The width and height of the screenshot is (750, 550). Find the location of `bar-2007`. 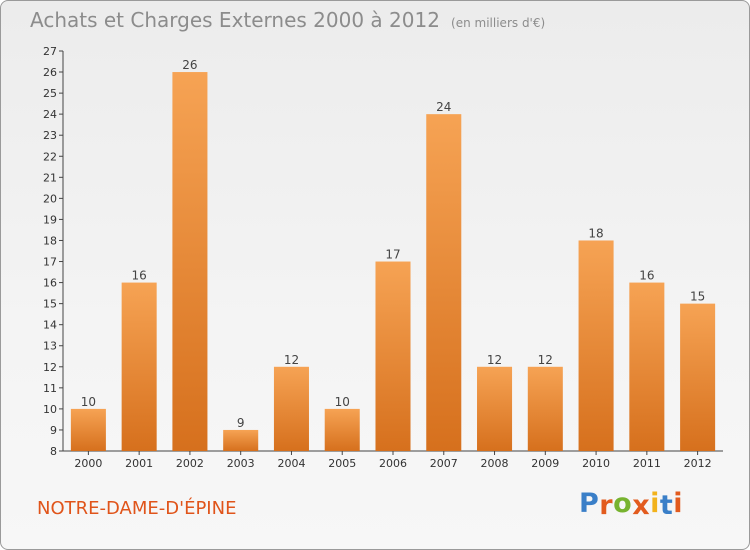

bar-2007 is located at coordinates (444, 282).